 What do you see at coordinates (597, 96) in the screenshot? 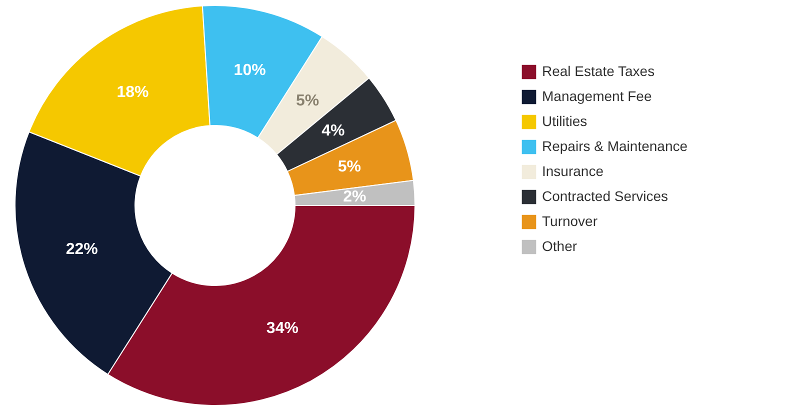
I see `legend-label: Management Fee` at bounding box center [597, 96].